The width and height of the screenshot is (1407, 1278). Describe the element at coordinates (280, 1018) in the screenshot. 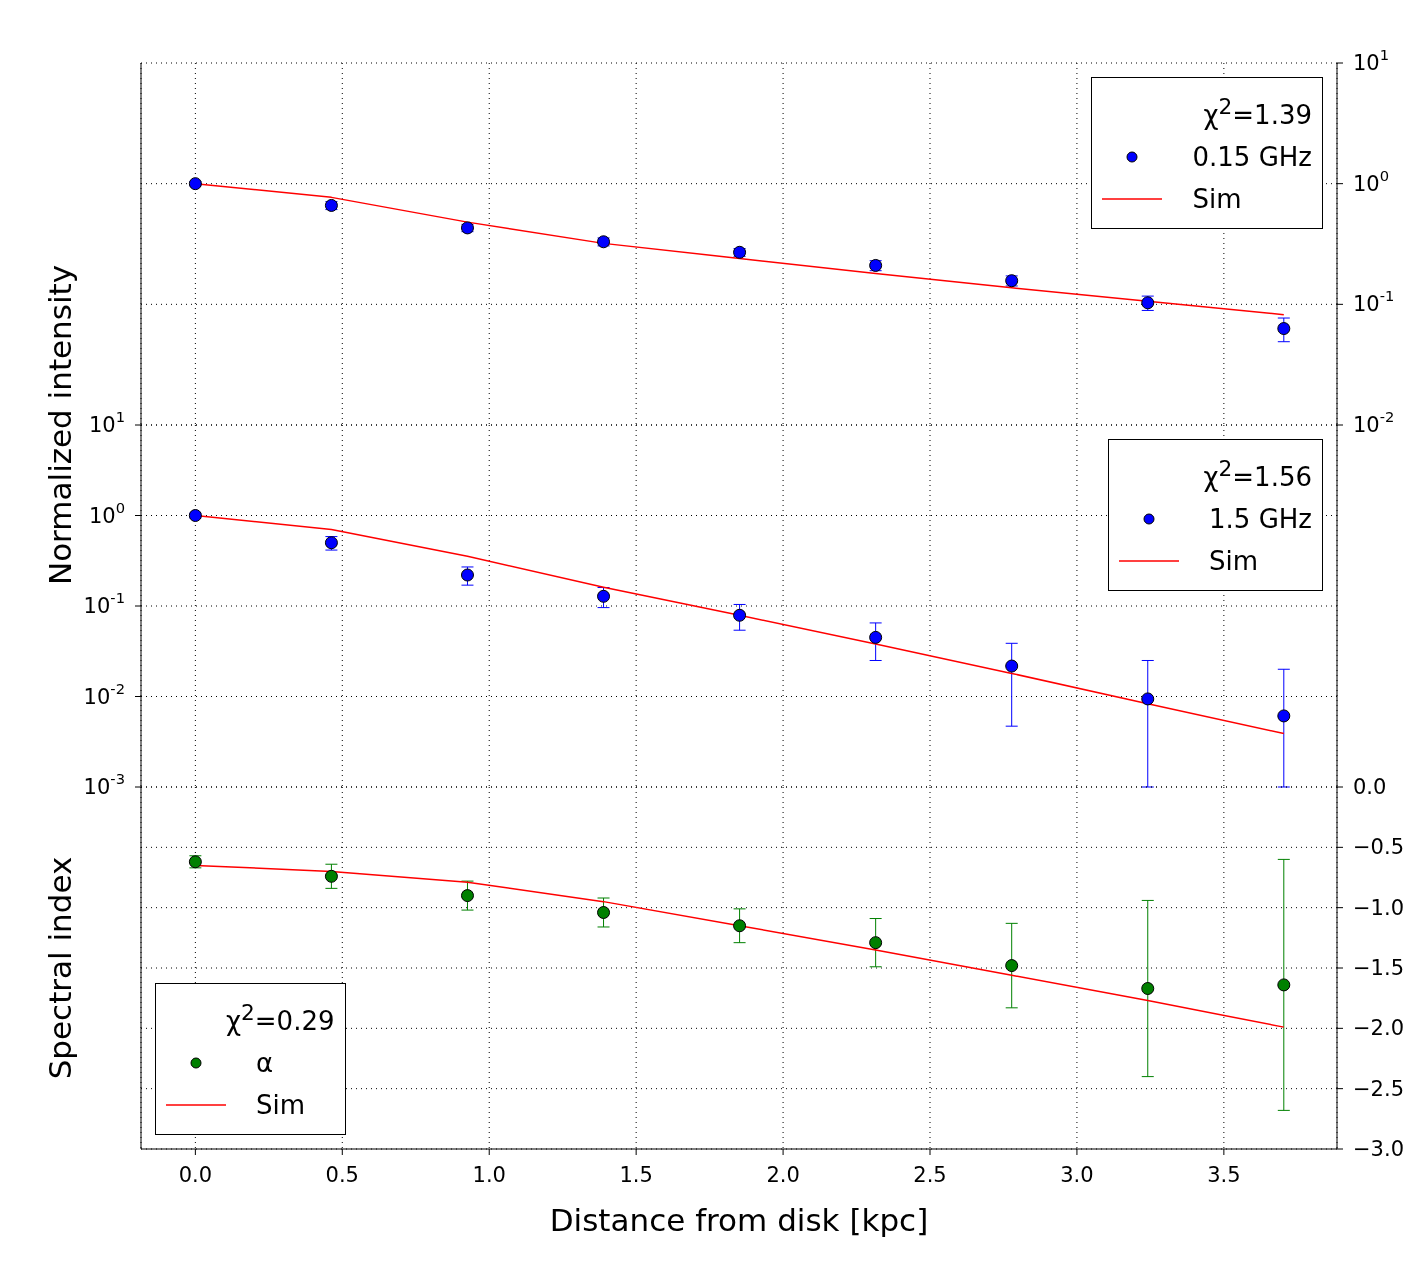

I see `legend-title: χ$^{2}$=0.29` at that location.